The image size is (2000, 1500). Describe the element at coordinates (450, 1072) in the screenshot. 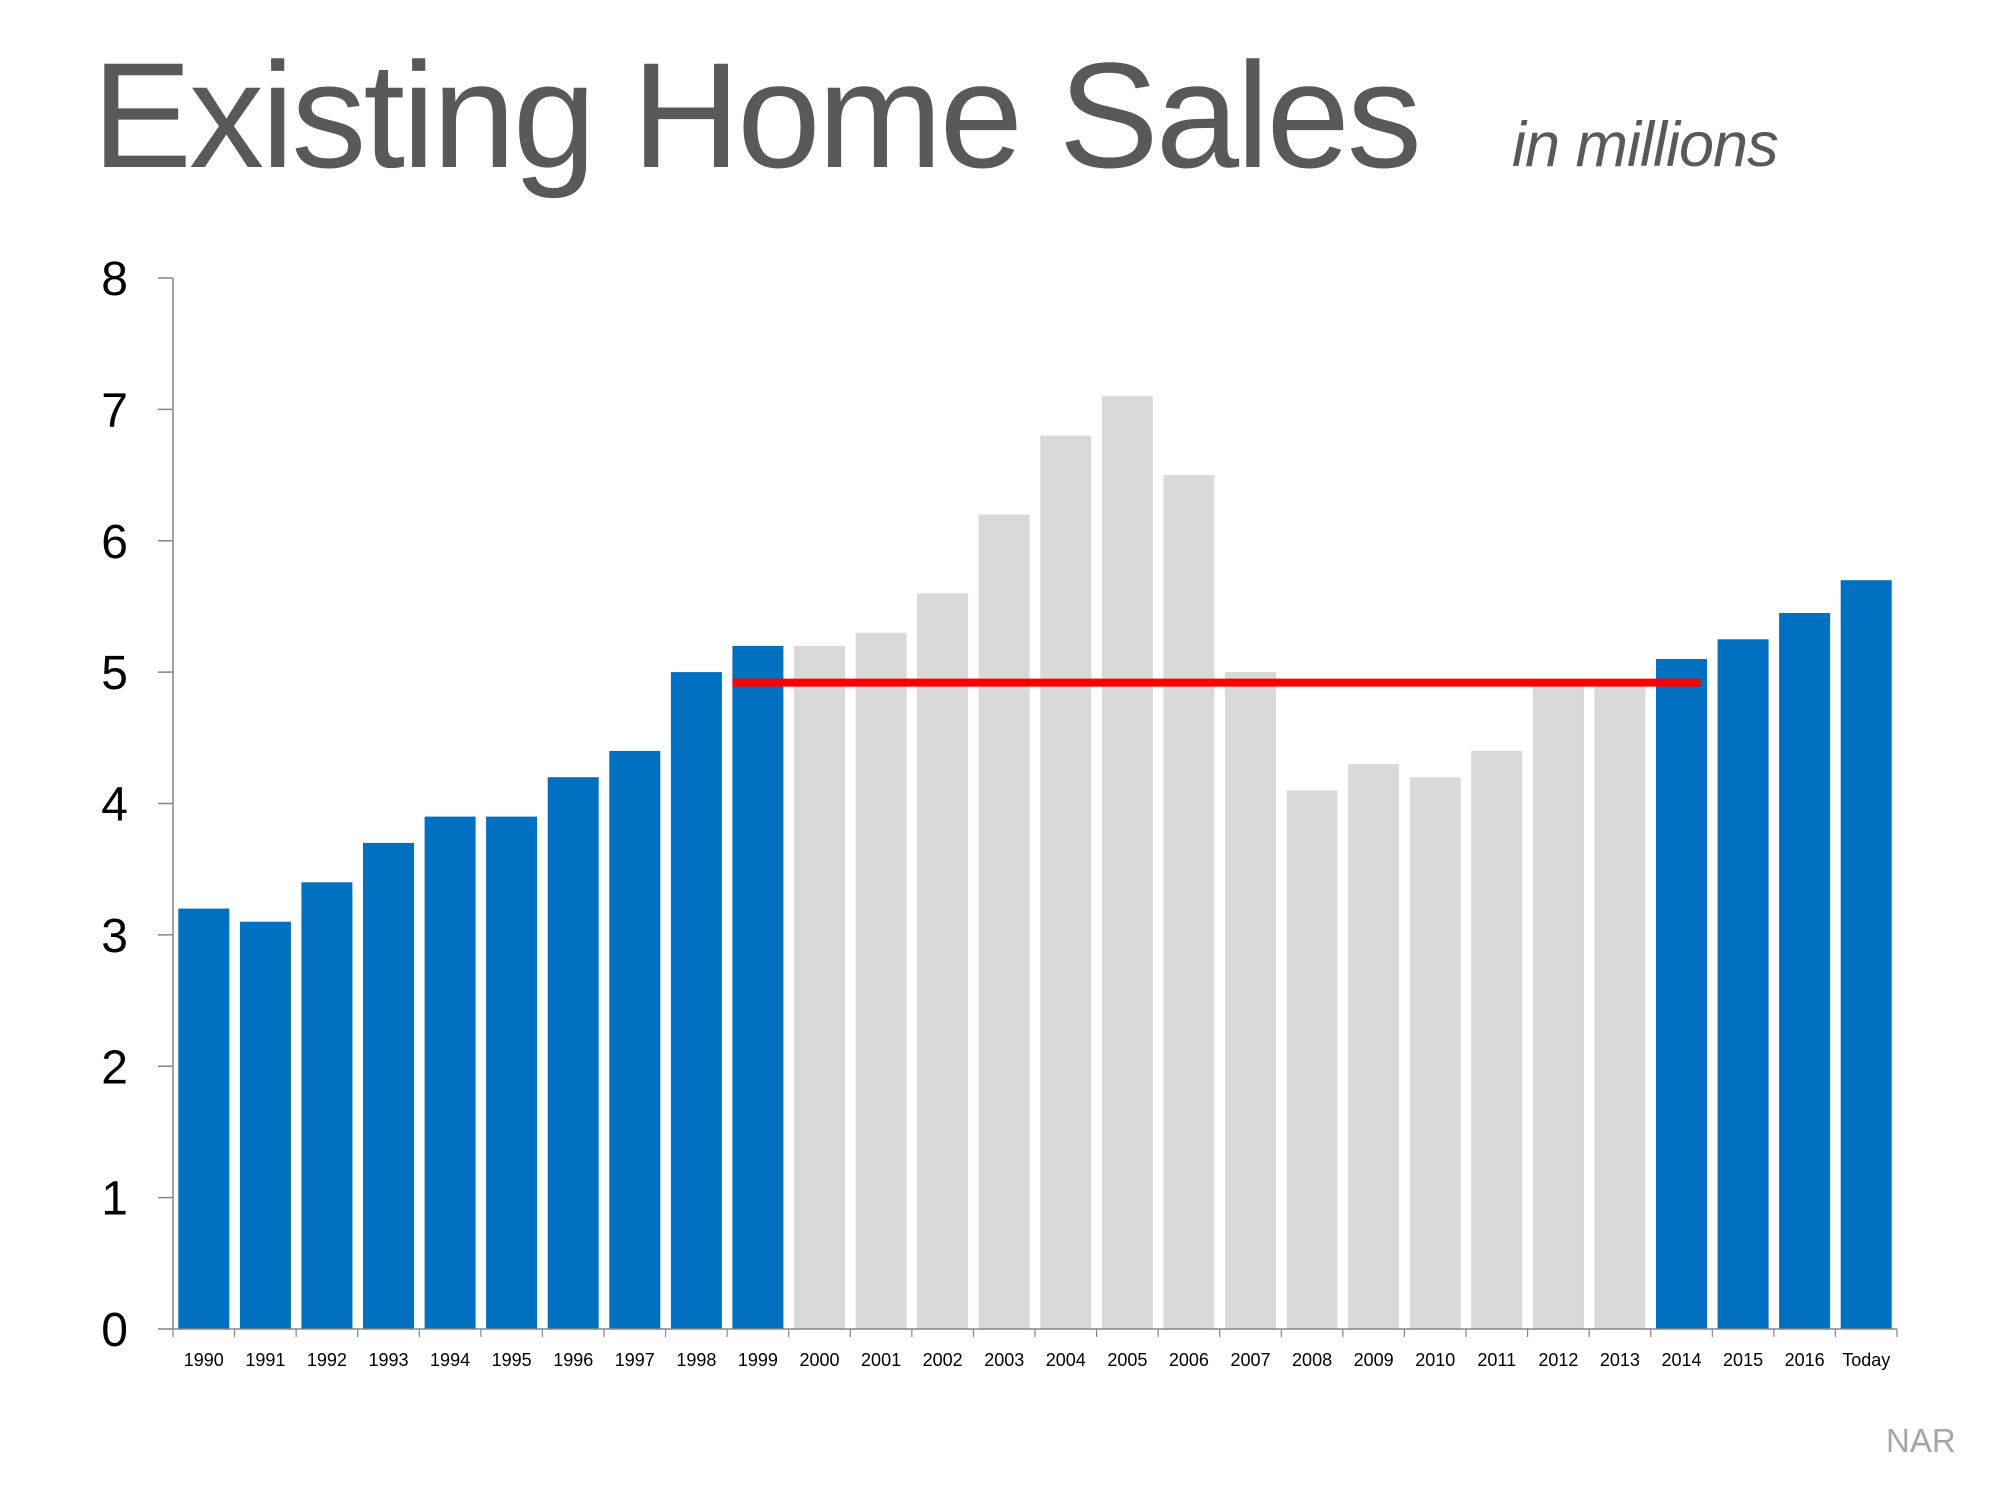

I see `bar-1994` at that location.